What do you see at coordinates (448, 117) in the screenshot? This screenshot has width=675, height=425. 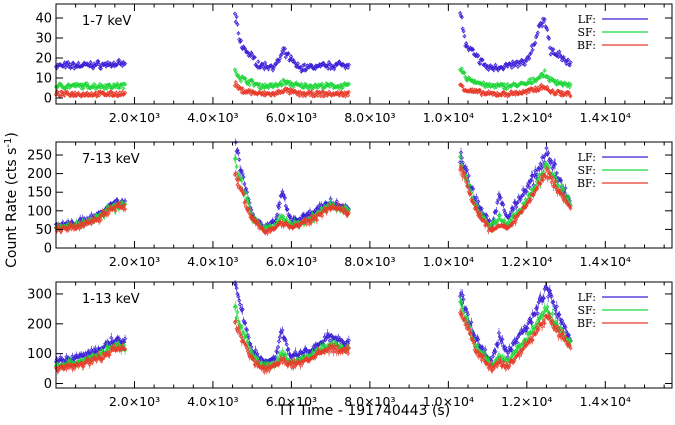 I see `x-tick-label: 1.0×10⁴` at bounding box center [448, 117].